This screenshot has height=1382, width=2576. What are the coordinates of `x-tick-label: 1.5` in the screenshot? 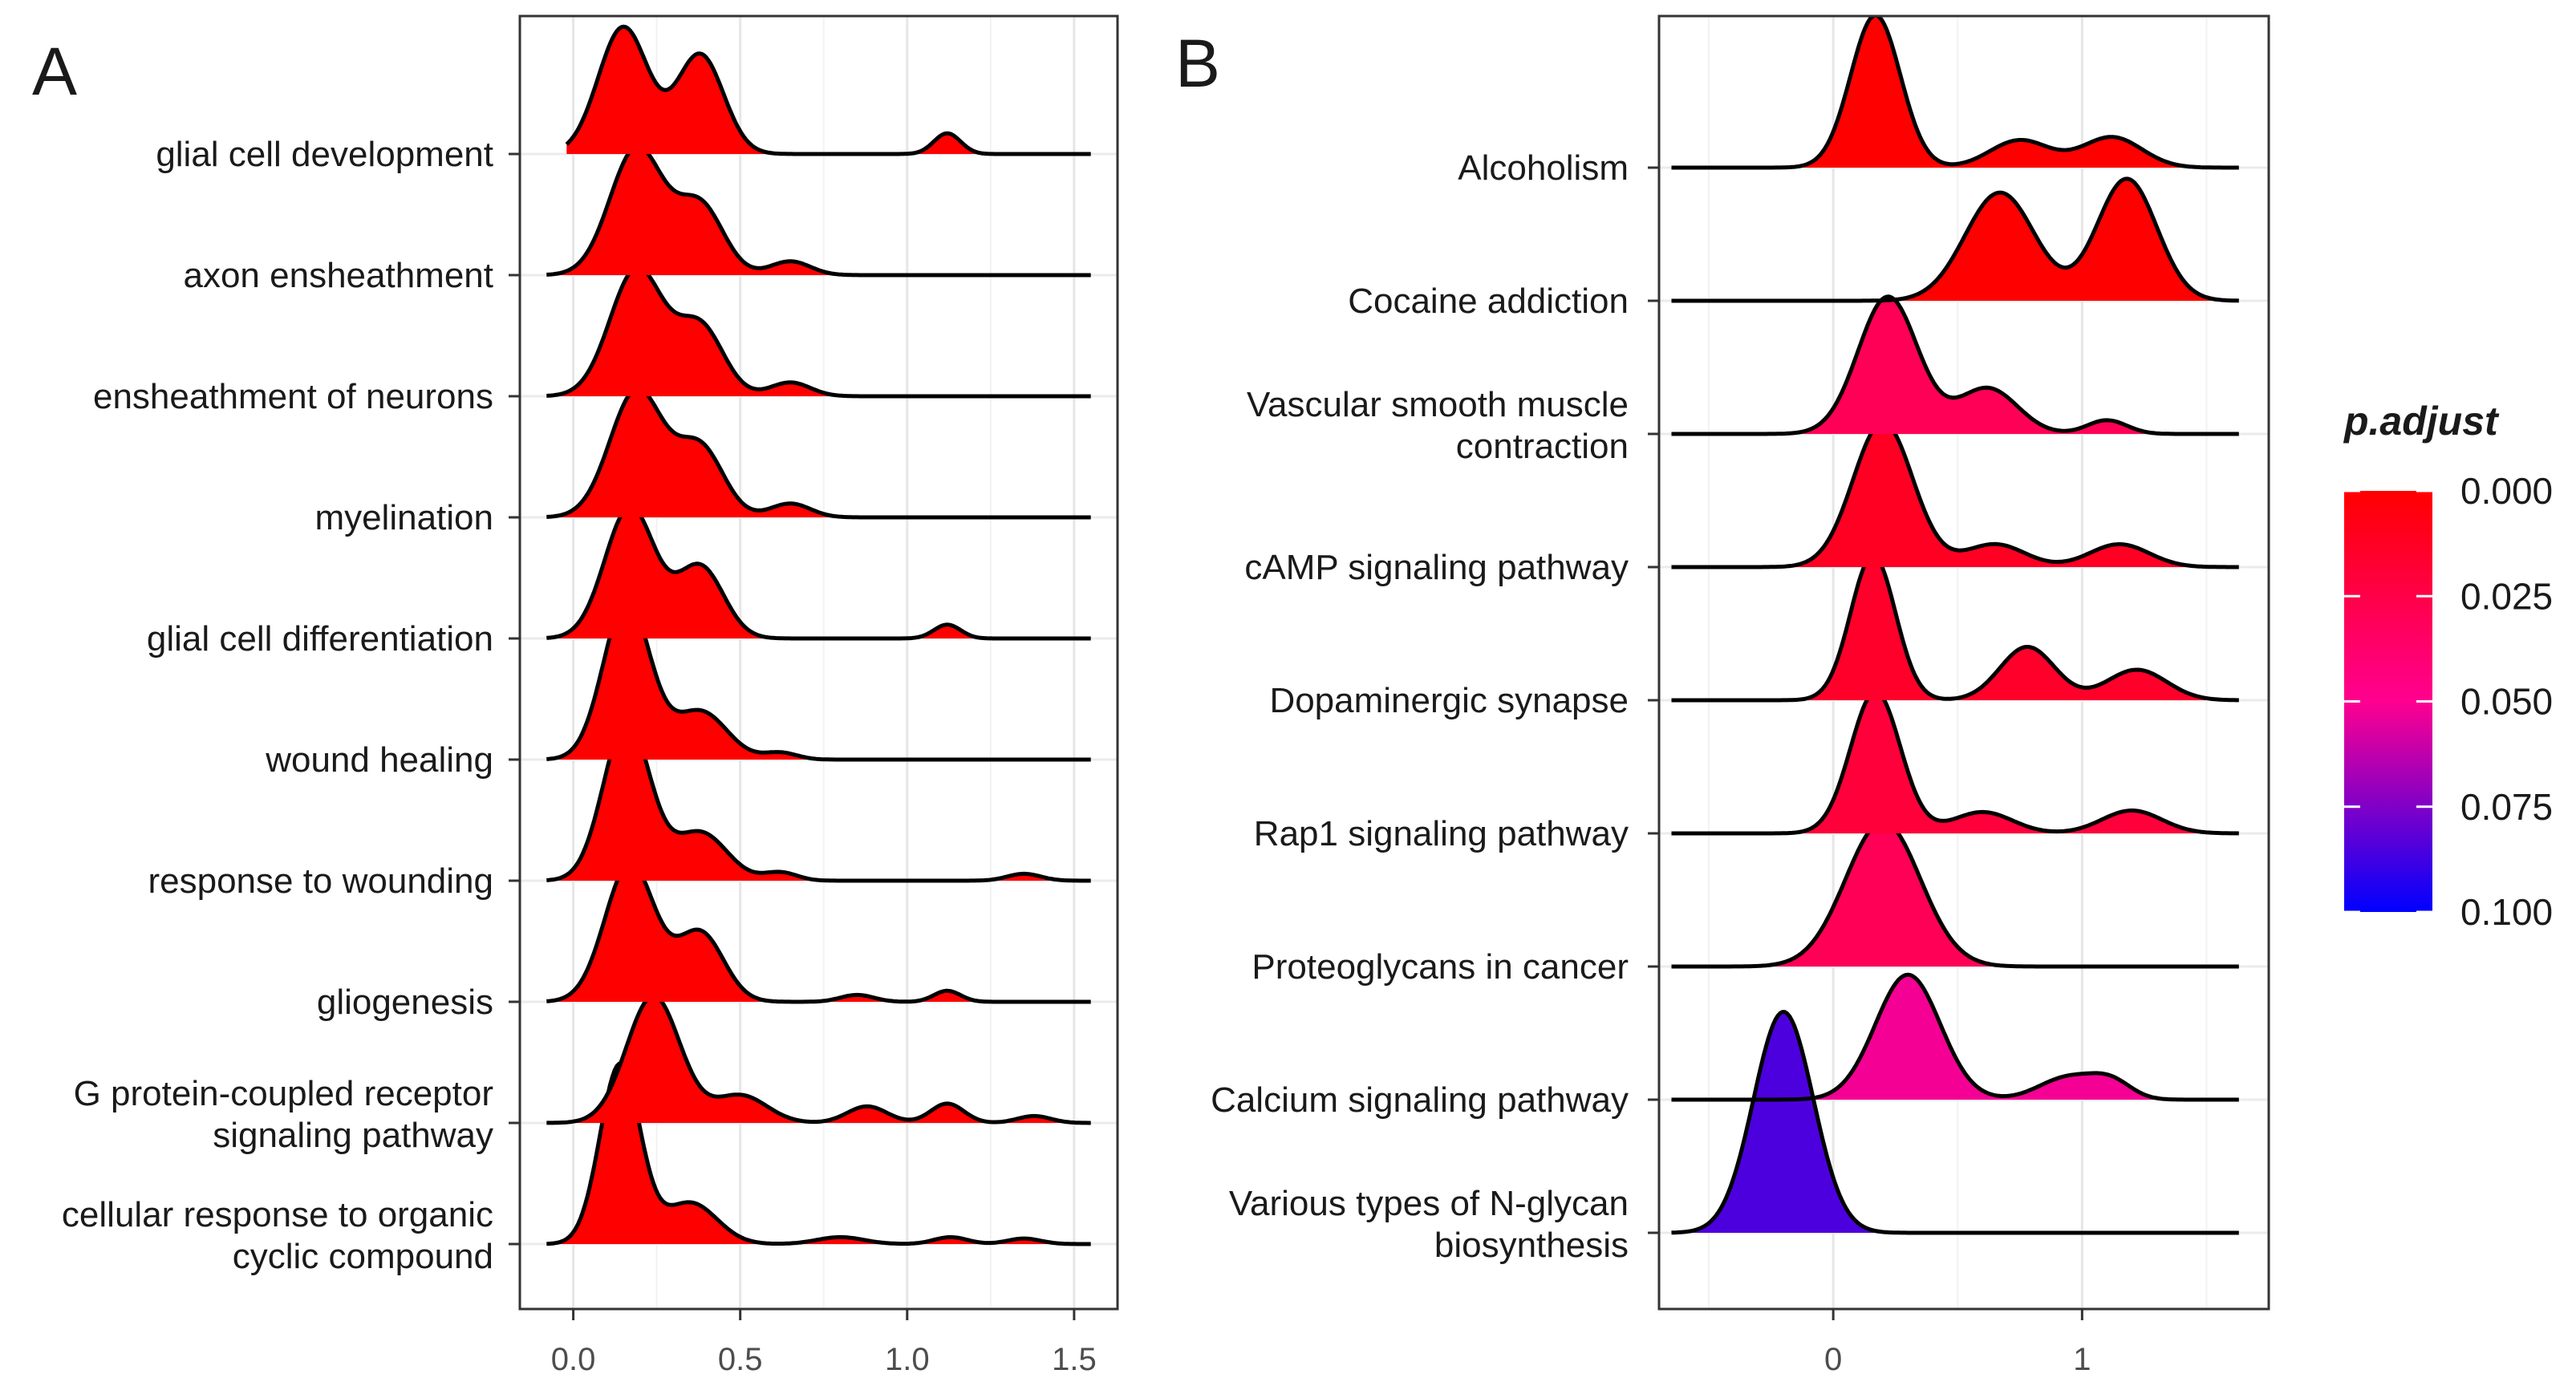 It's located at (1074, 1359).